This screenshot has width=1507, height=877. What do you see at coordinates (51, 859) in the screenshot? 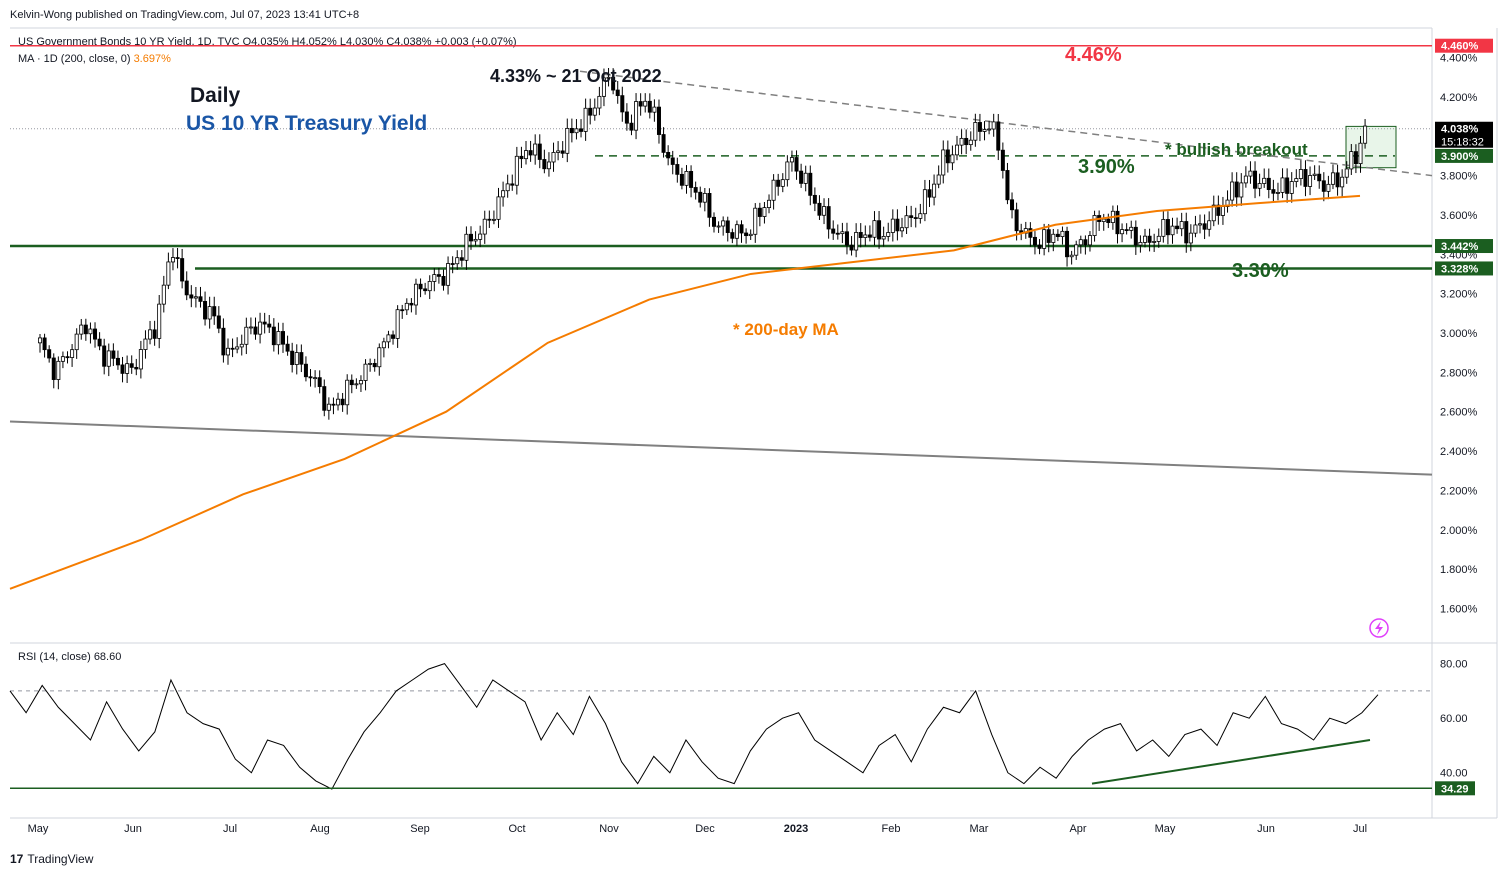
I see `tradingview-logo: 17 TradingView` at bounding box center [51, 859].